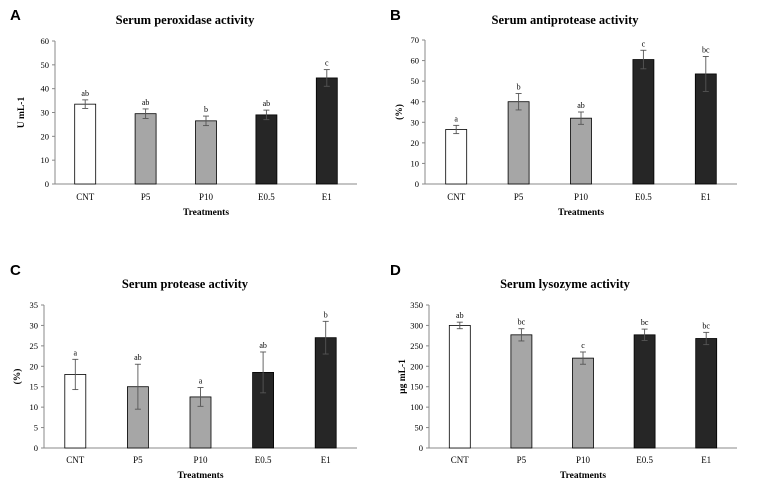 The image size is (765, 495). What do you see at coordinates (416, 366) in the screenshot?
I see `y-tick-label: 200` at bounding box center [416, 366].